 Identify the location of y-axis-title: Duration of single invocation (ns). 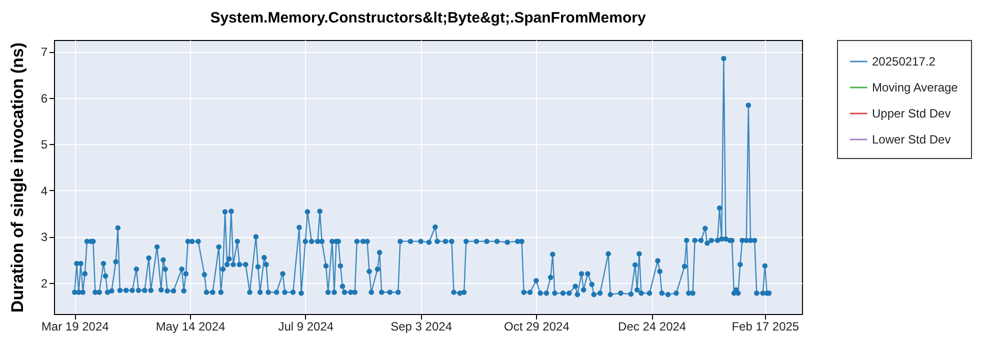
(17, 177).